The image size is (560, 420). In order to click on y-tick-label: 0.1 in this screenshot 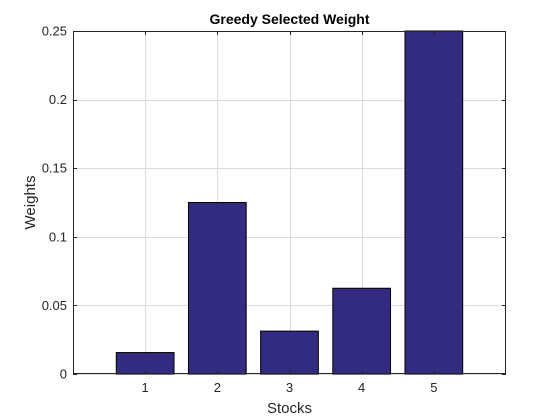, I will do `click(58, 236)`.